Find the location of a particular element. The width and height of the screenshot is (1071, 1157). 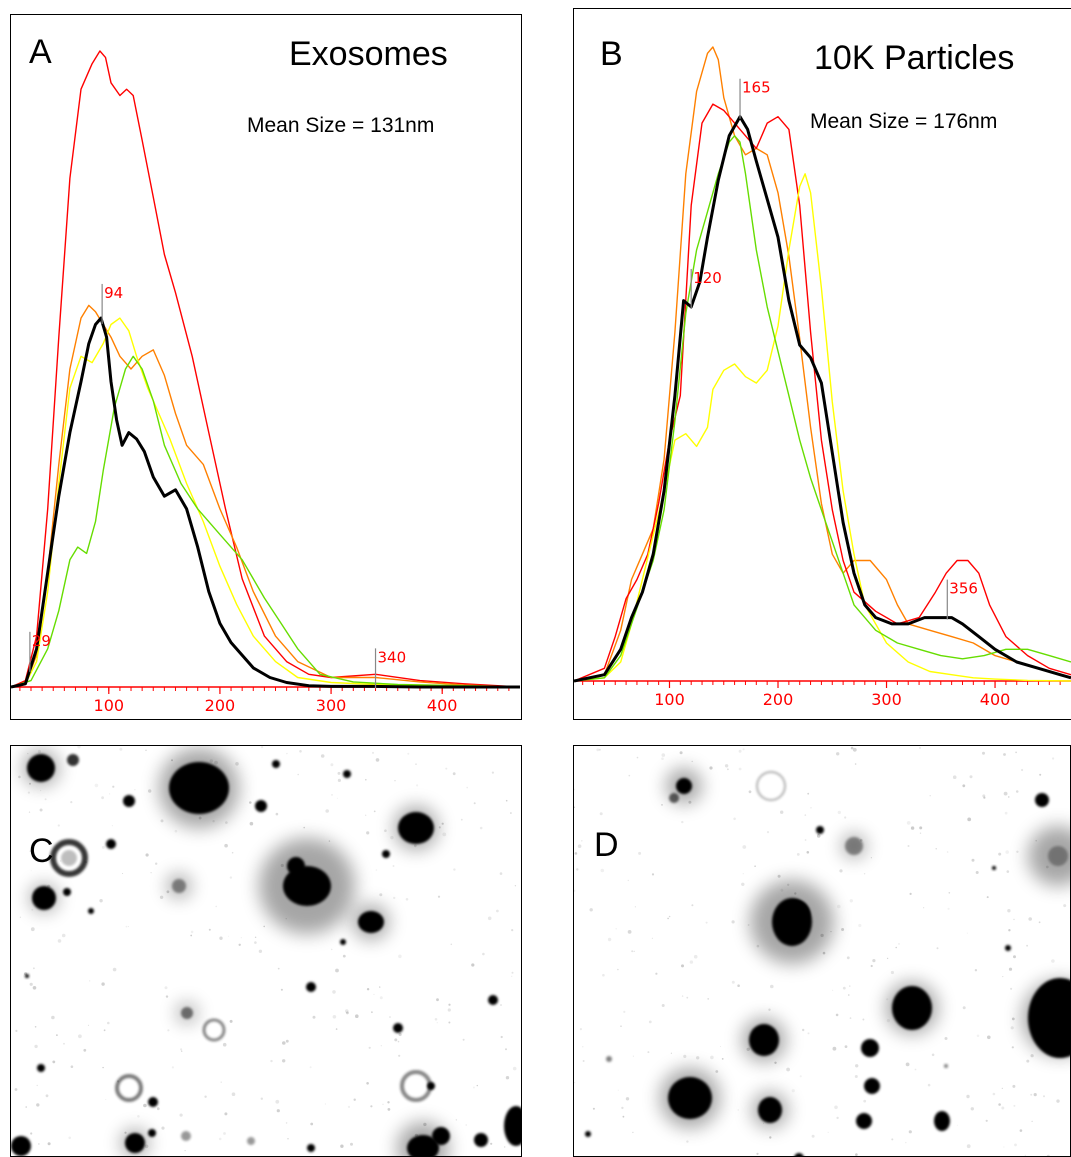

panel-b-mean-size: Mean Size = 176nm is located at coordinates (904, 121).